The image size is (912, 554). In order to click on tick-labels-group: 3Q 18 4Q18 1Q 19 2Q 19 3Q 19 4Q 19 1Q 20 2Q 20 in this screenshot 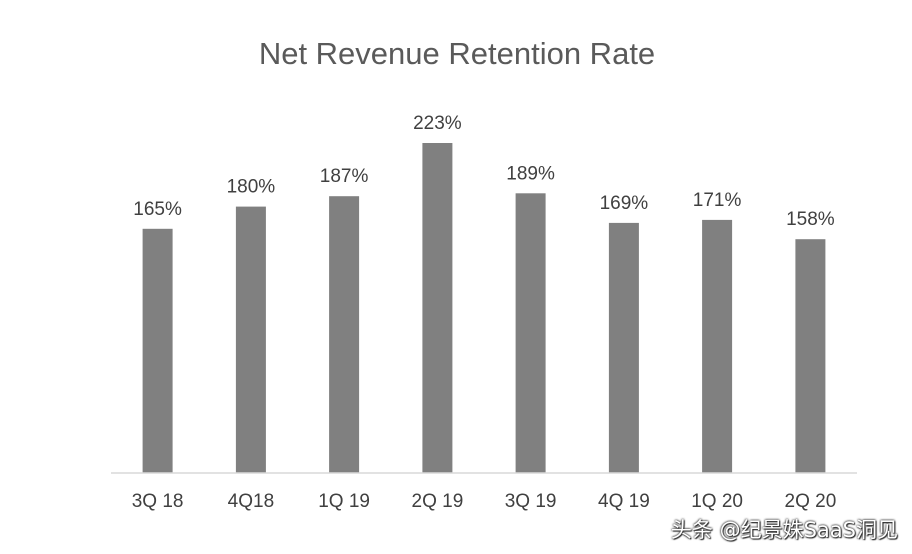, I will do `click(484, 501)`.